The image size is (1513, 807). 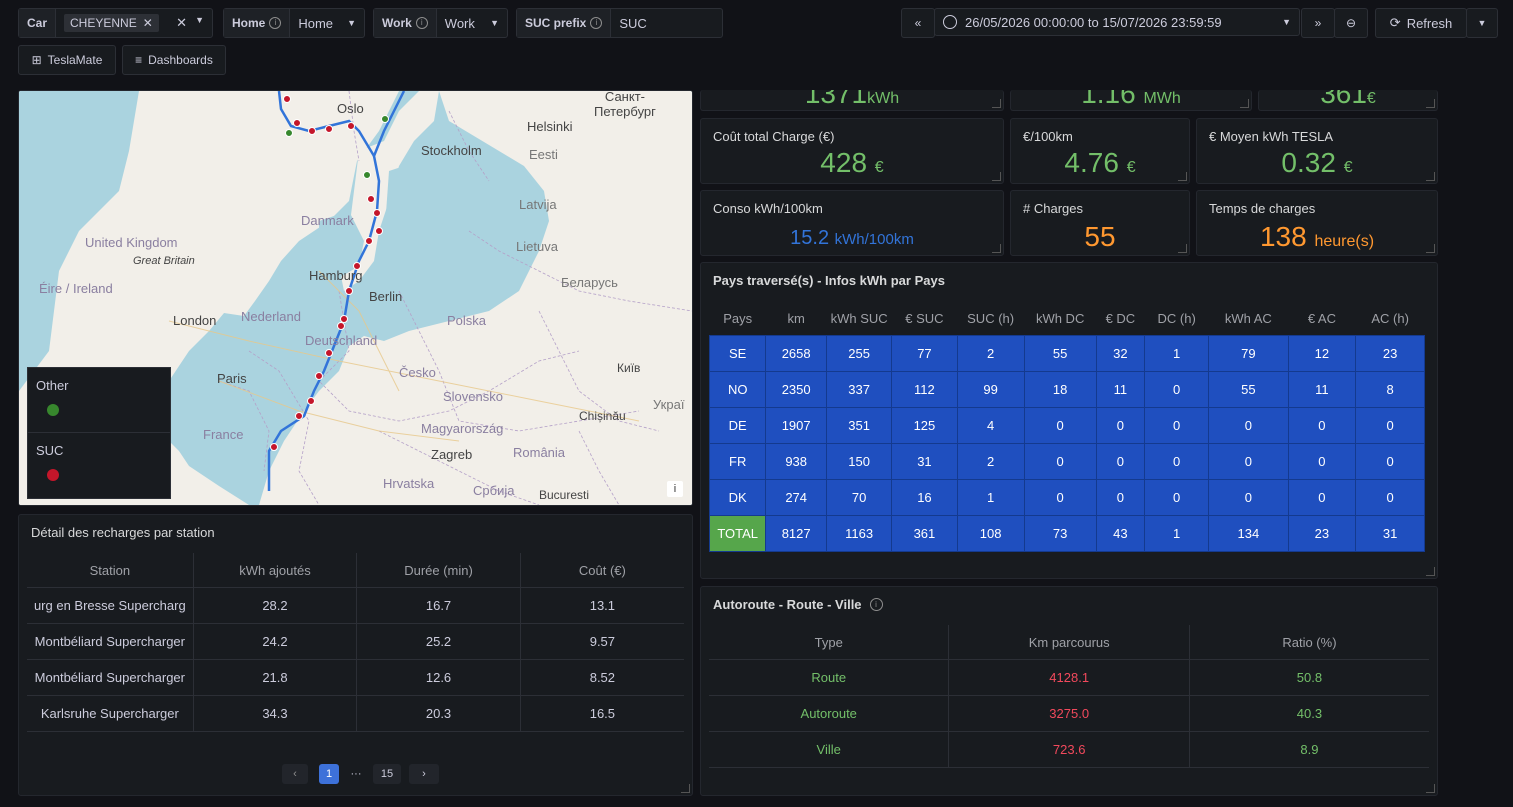 I want to click on zoom-out-button: ⊖, so click(x=1351, y=23).